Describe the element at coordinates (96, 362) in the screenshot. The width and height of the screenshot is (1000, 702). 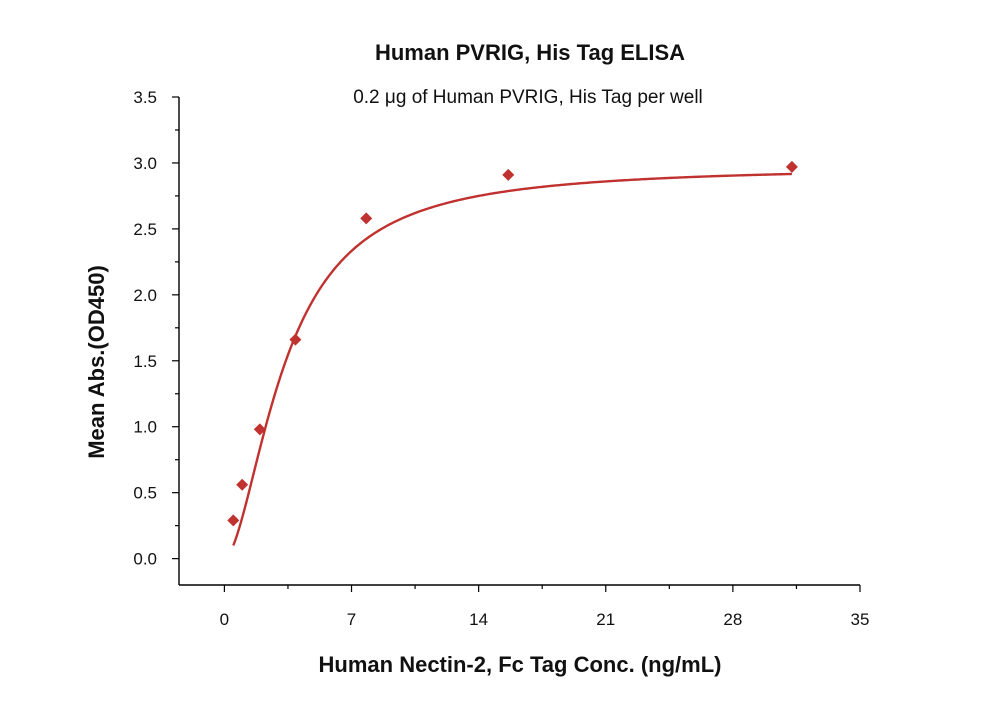
I see `y-axis-title: Mean Abs.(OD450)` at that location.